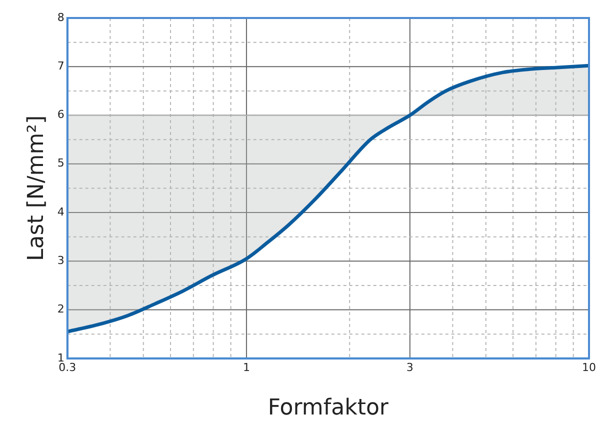  What do you see at coordinates (60, 115) in the screenshot?
I see `y-tick-label: 6` at bounding box center [60, 115].